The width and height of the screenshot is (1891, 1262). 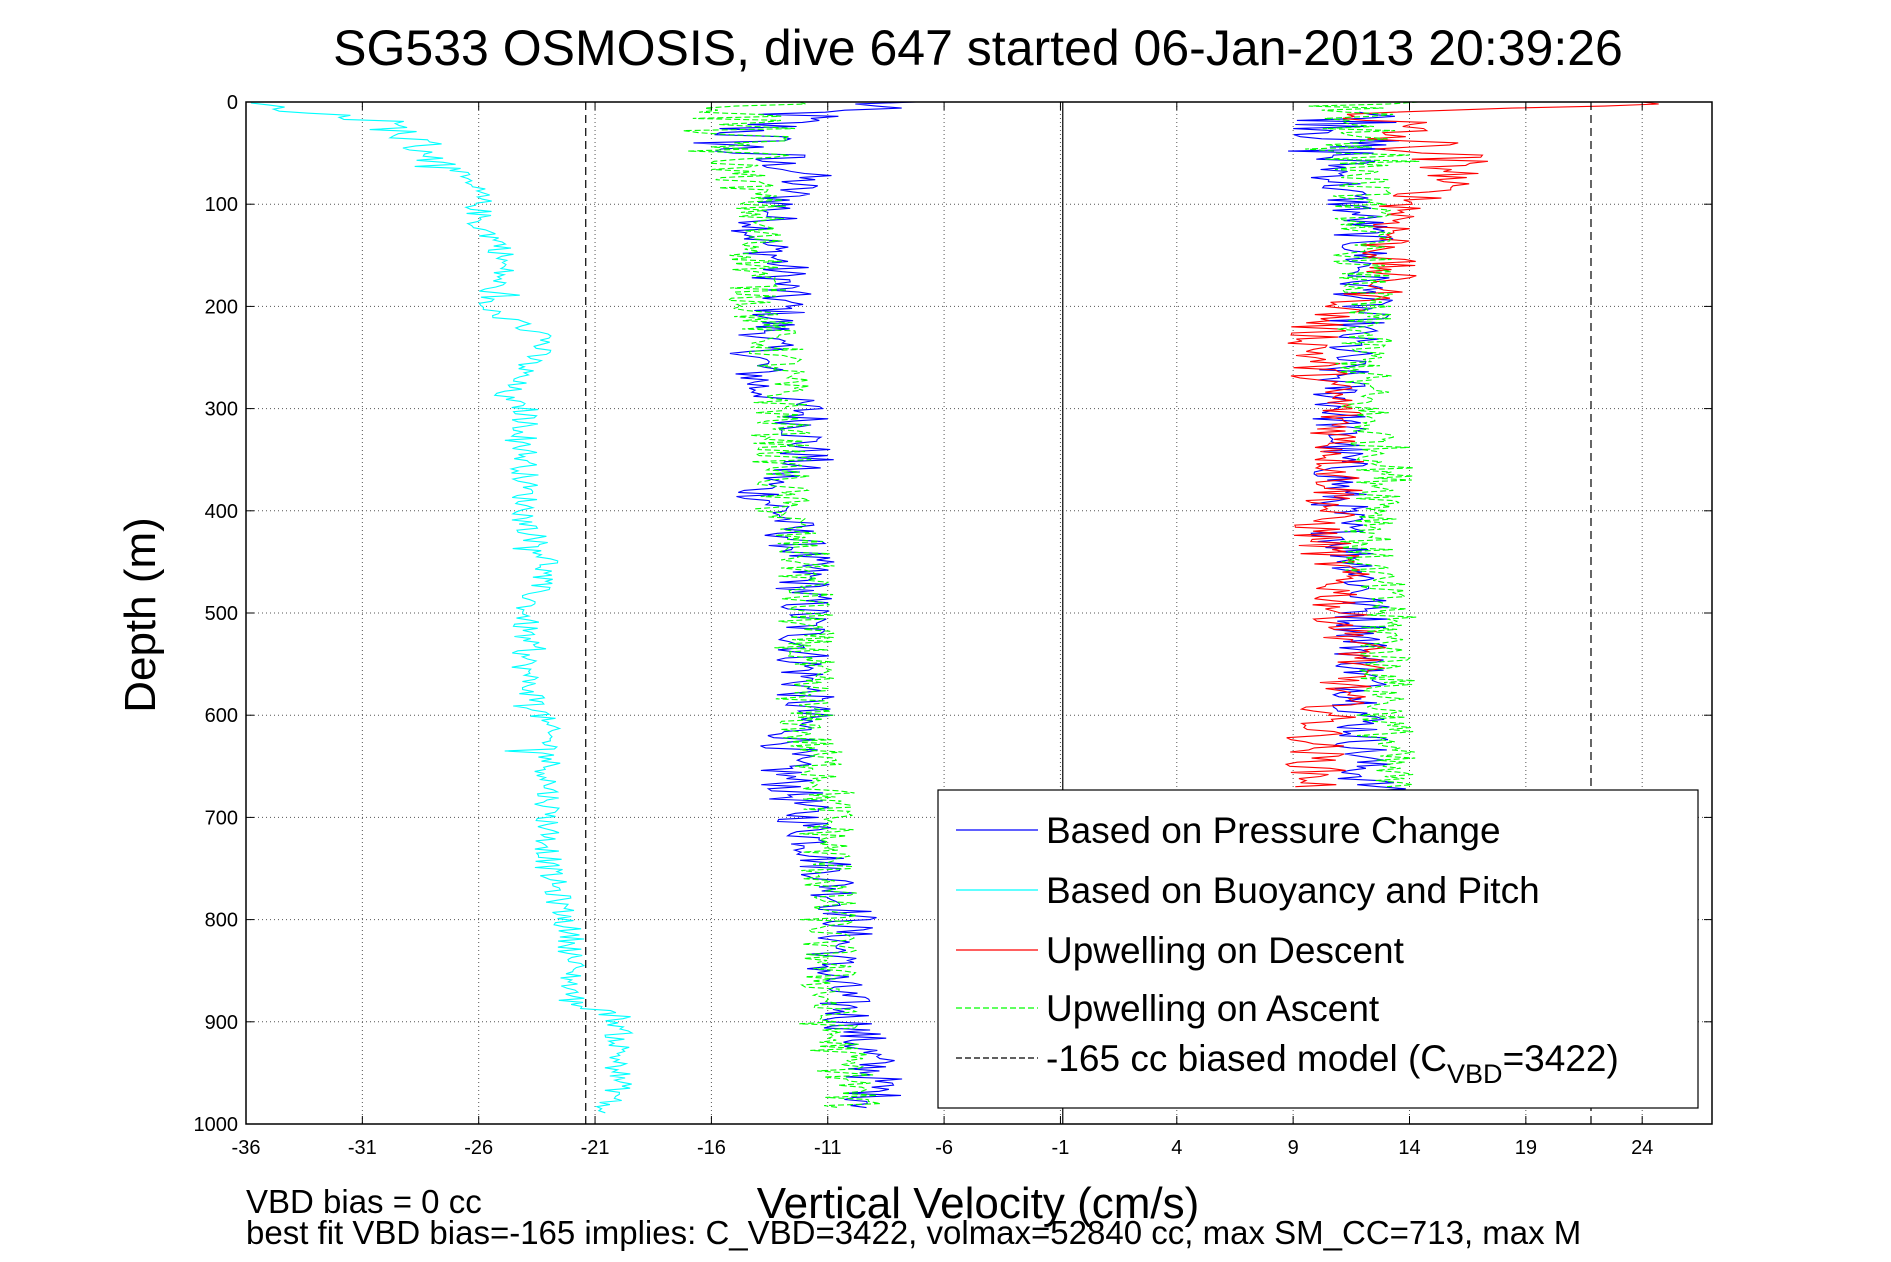 I want to click on legend-label-3: Upwelling on Ascent, so click(x=1213, y=1008).